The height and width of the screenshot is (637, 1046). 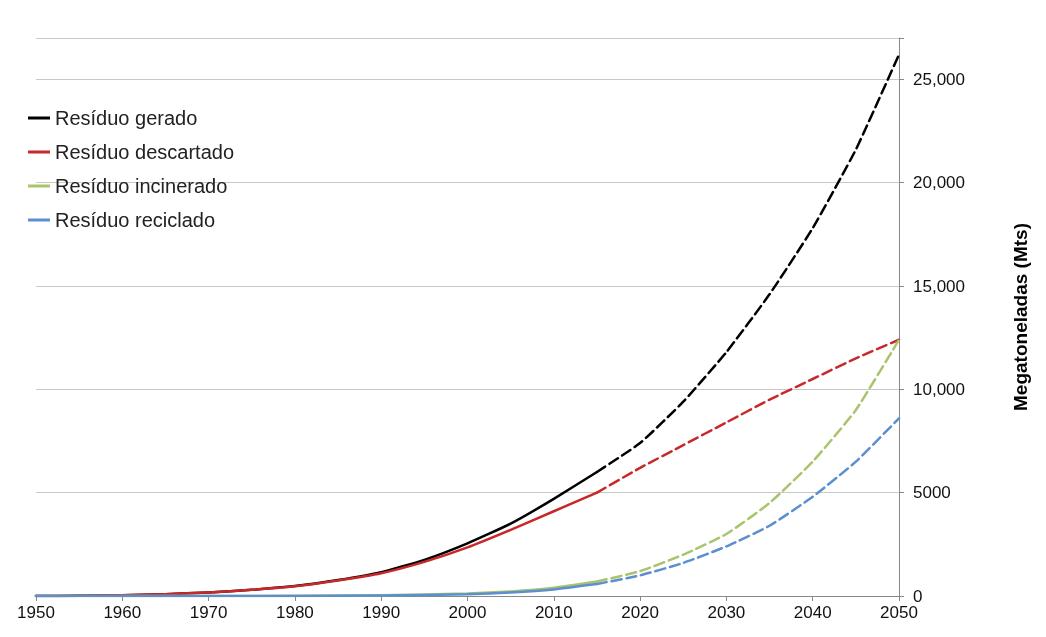 What do you see at coordinates (553, 612) in the screenshot?
I see `x-tick-label: 2010` at bounding box center [553, 612].